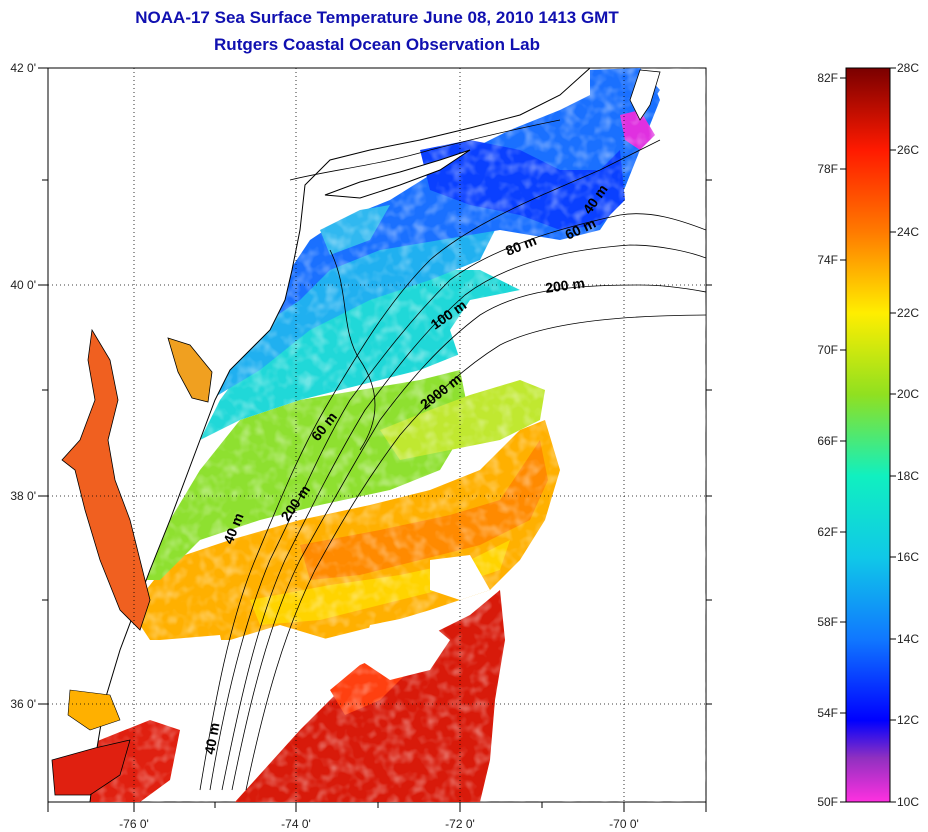 This screenshot has width=928, height=832. I want to click on colorbar-ticks, so click(868, 435).